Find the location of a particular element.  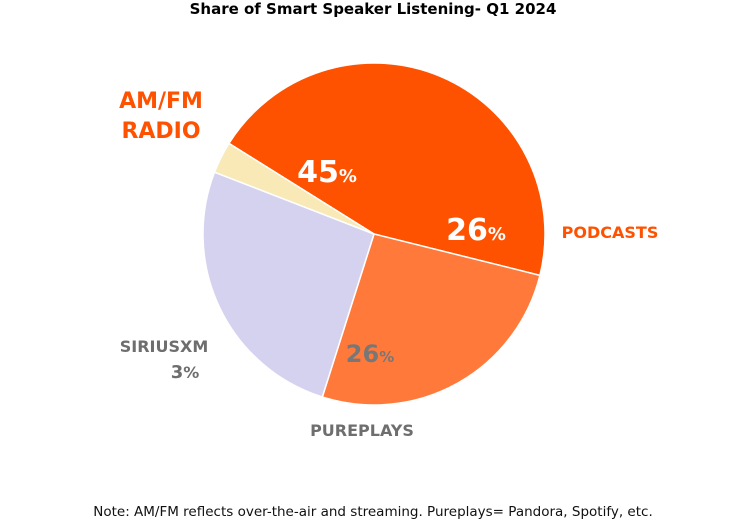

slice-value-podcasts: 26% is located at coordinates (476, 230).